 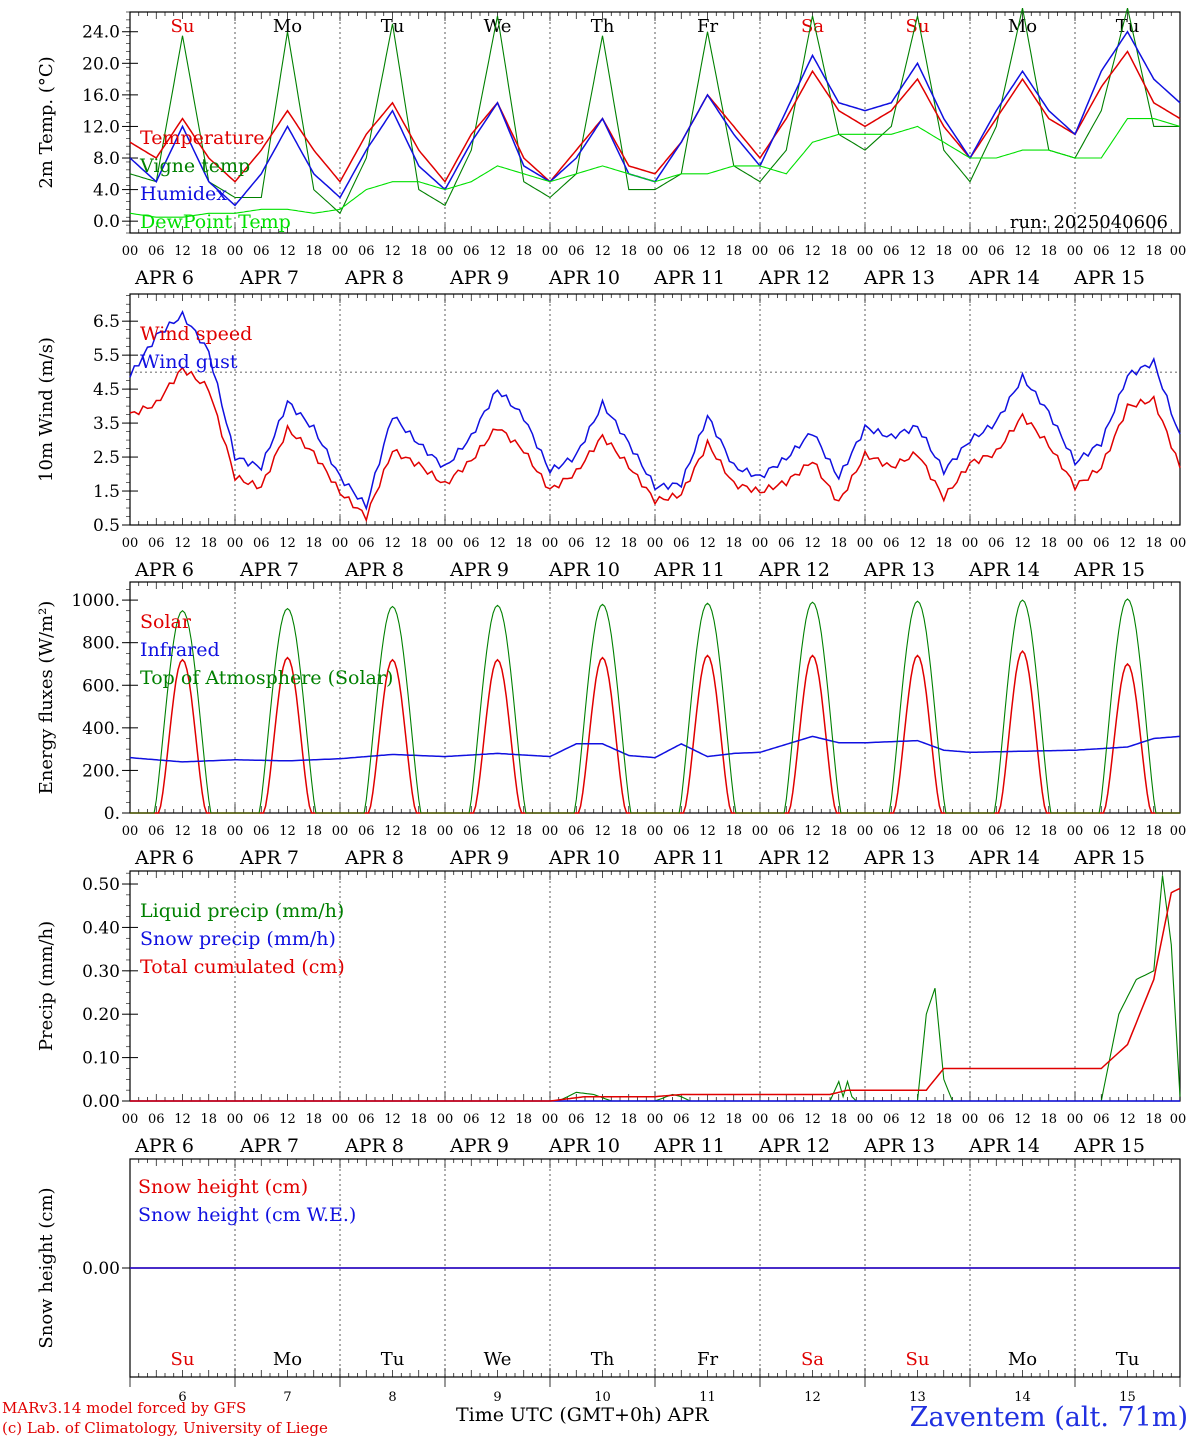 I want to click on y-tick-label: 8.0, so click(x=106, y=159).